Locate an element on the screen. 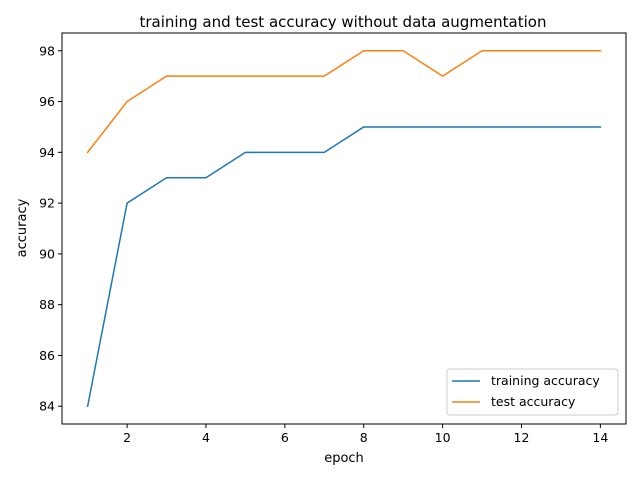  y-tick-label: 90 is located at coordinates (47, 253).